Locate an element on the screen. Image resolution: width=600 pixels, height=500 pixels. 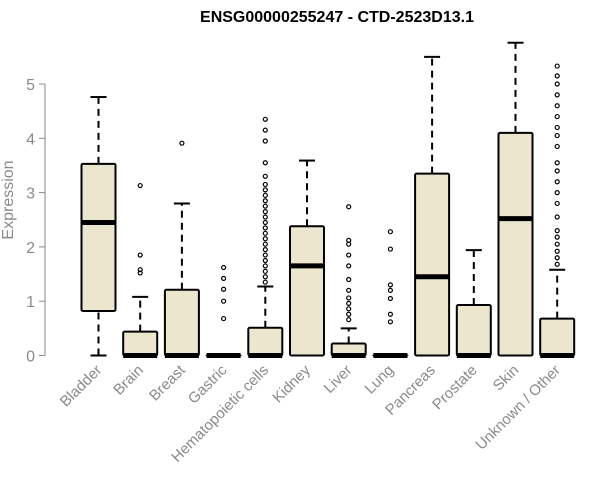
x-tick-label: Bladder is located at coordinates (81, 386).